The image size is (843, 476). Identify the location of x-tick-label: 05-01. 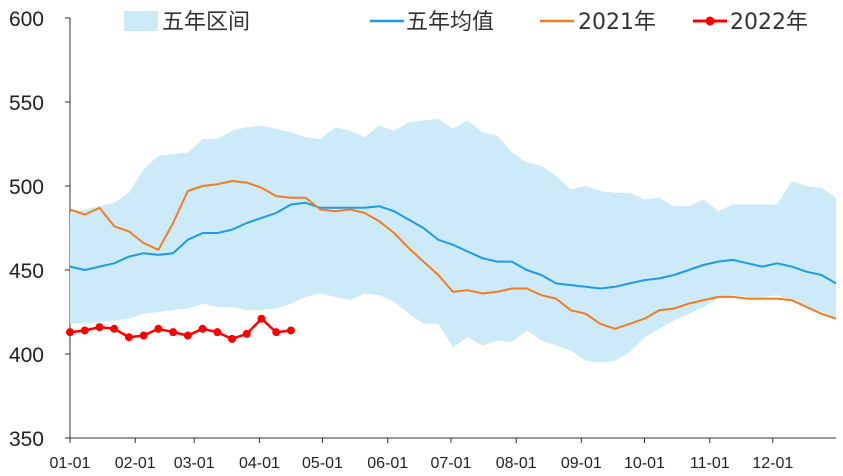
(322, 463).